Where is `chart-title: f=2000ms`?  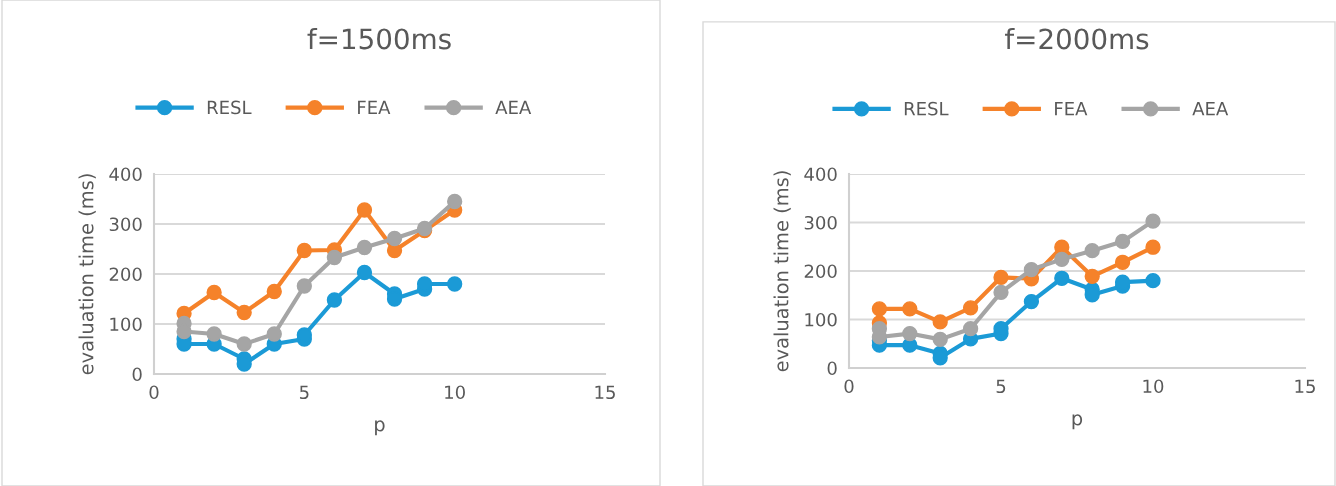 chart-title: f=2000ms is located at coordinates (1077, 38).